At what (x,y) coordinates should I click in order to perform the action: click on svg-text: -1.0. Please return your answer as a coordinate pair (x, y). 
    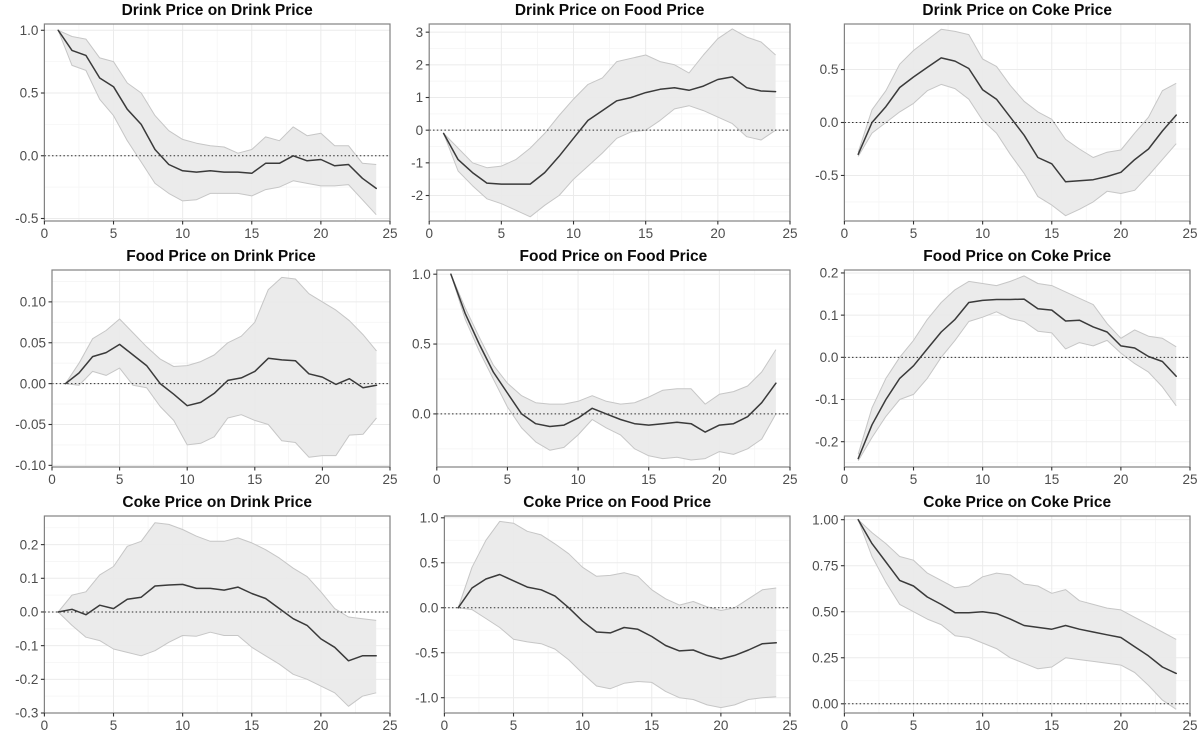
    Looking at the image, I should click on (426, 697).